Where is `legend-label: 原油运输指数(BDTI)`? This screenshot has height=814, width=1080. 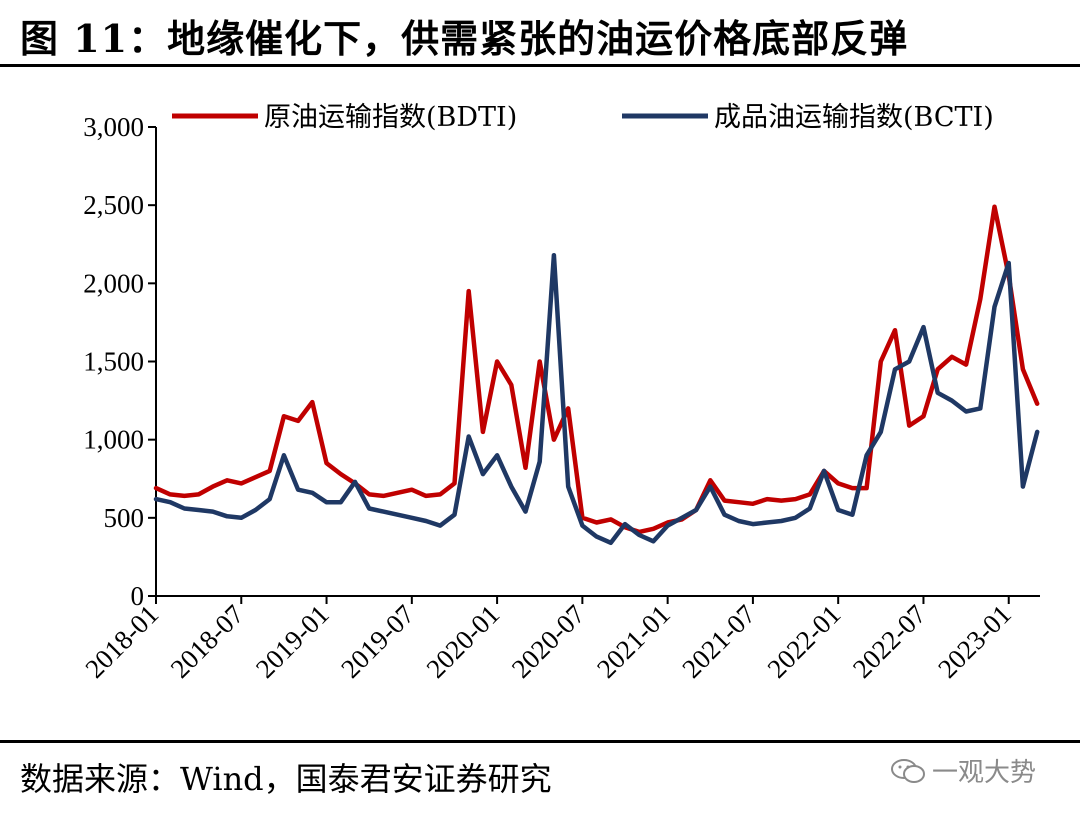
legend-label: 原油运输指数(BDTI) is located at coordinates (390, 117).